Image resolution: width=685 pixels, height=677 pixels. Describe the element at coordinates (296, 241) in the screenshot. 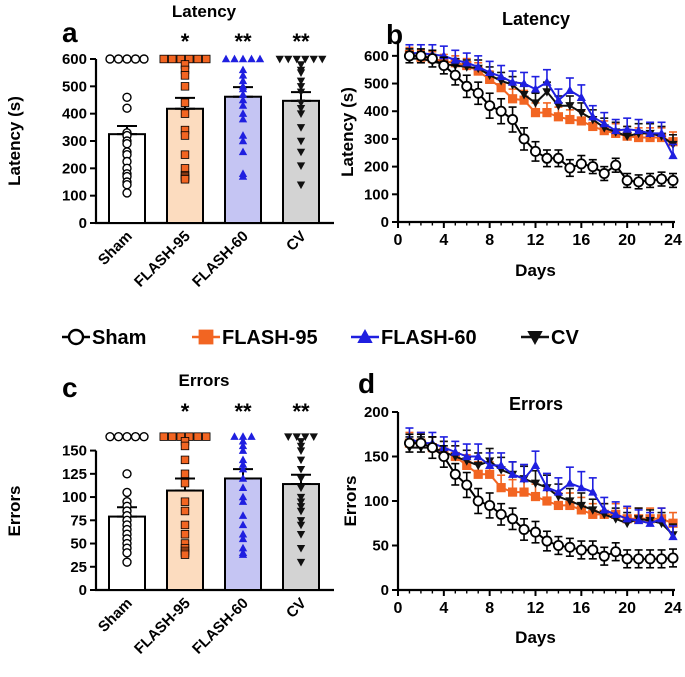

I see `x-tick-label: CV` at that location.